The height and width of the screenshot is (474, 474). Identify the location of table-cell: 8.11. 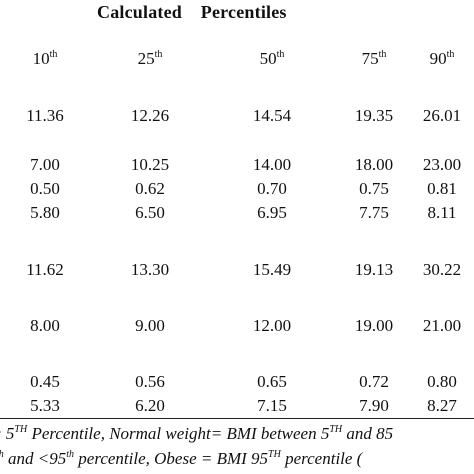
(442, 212).